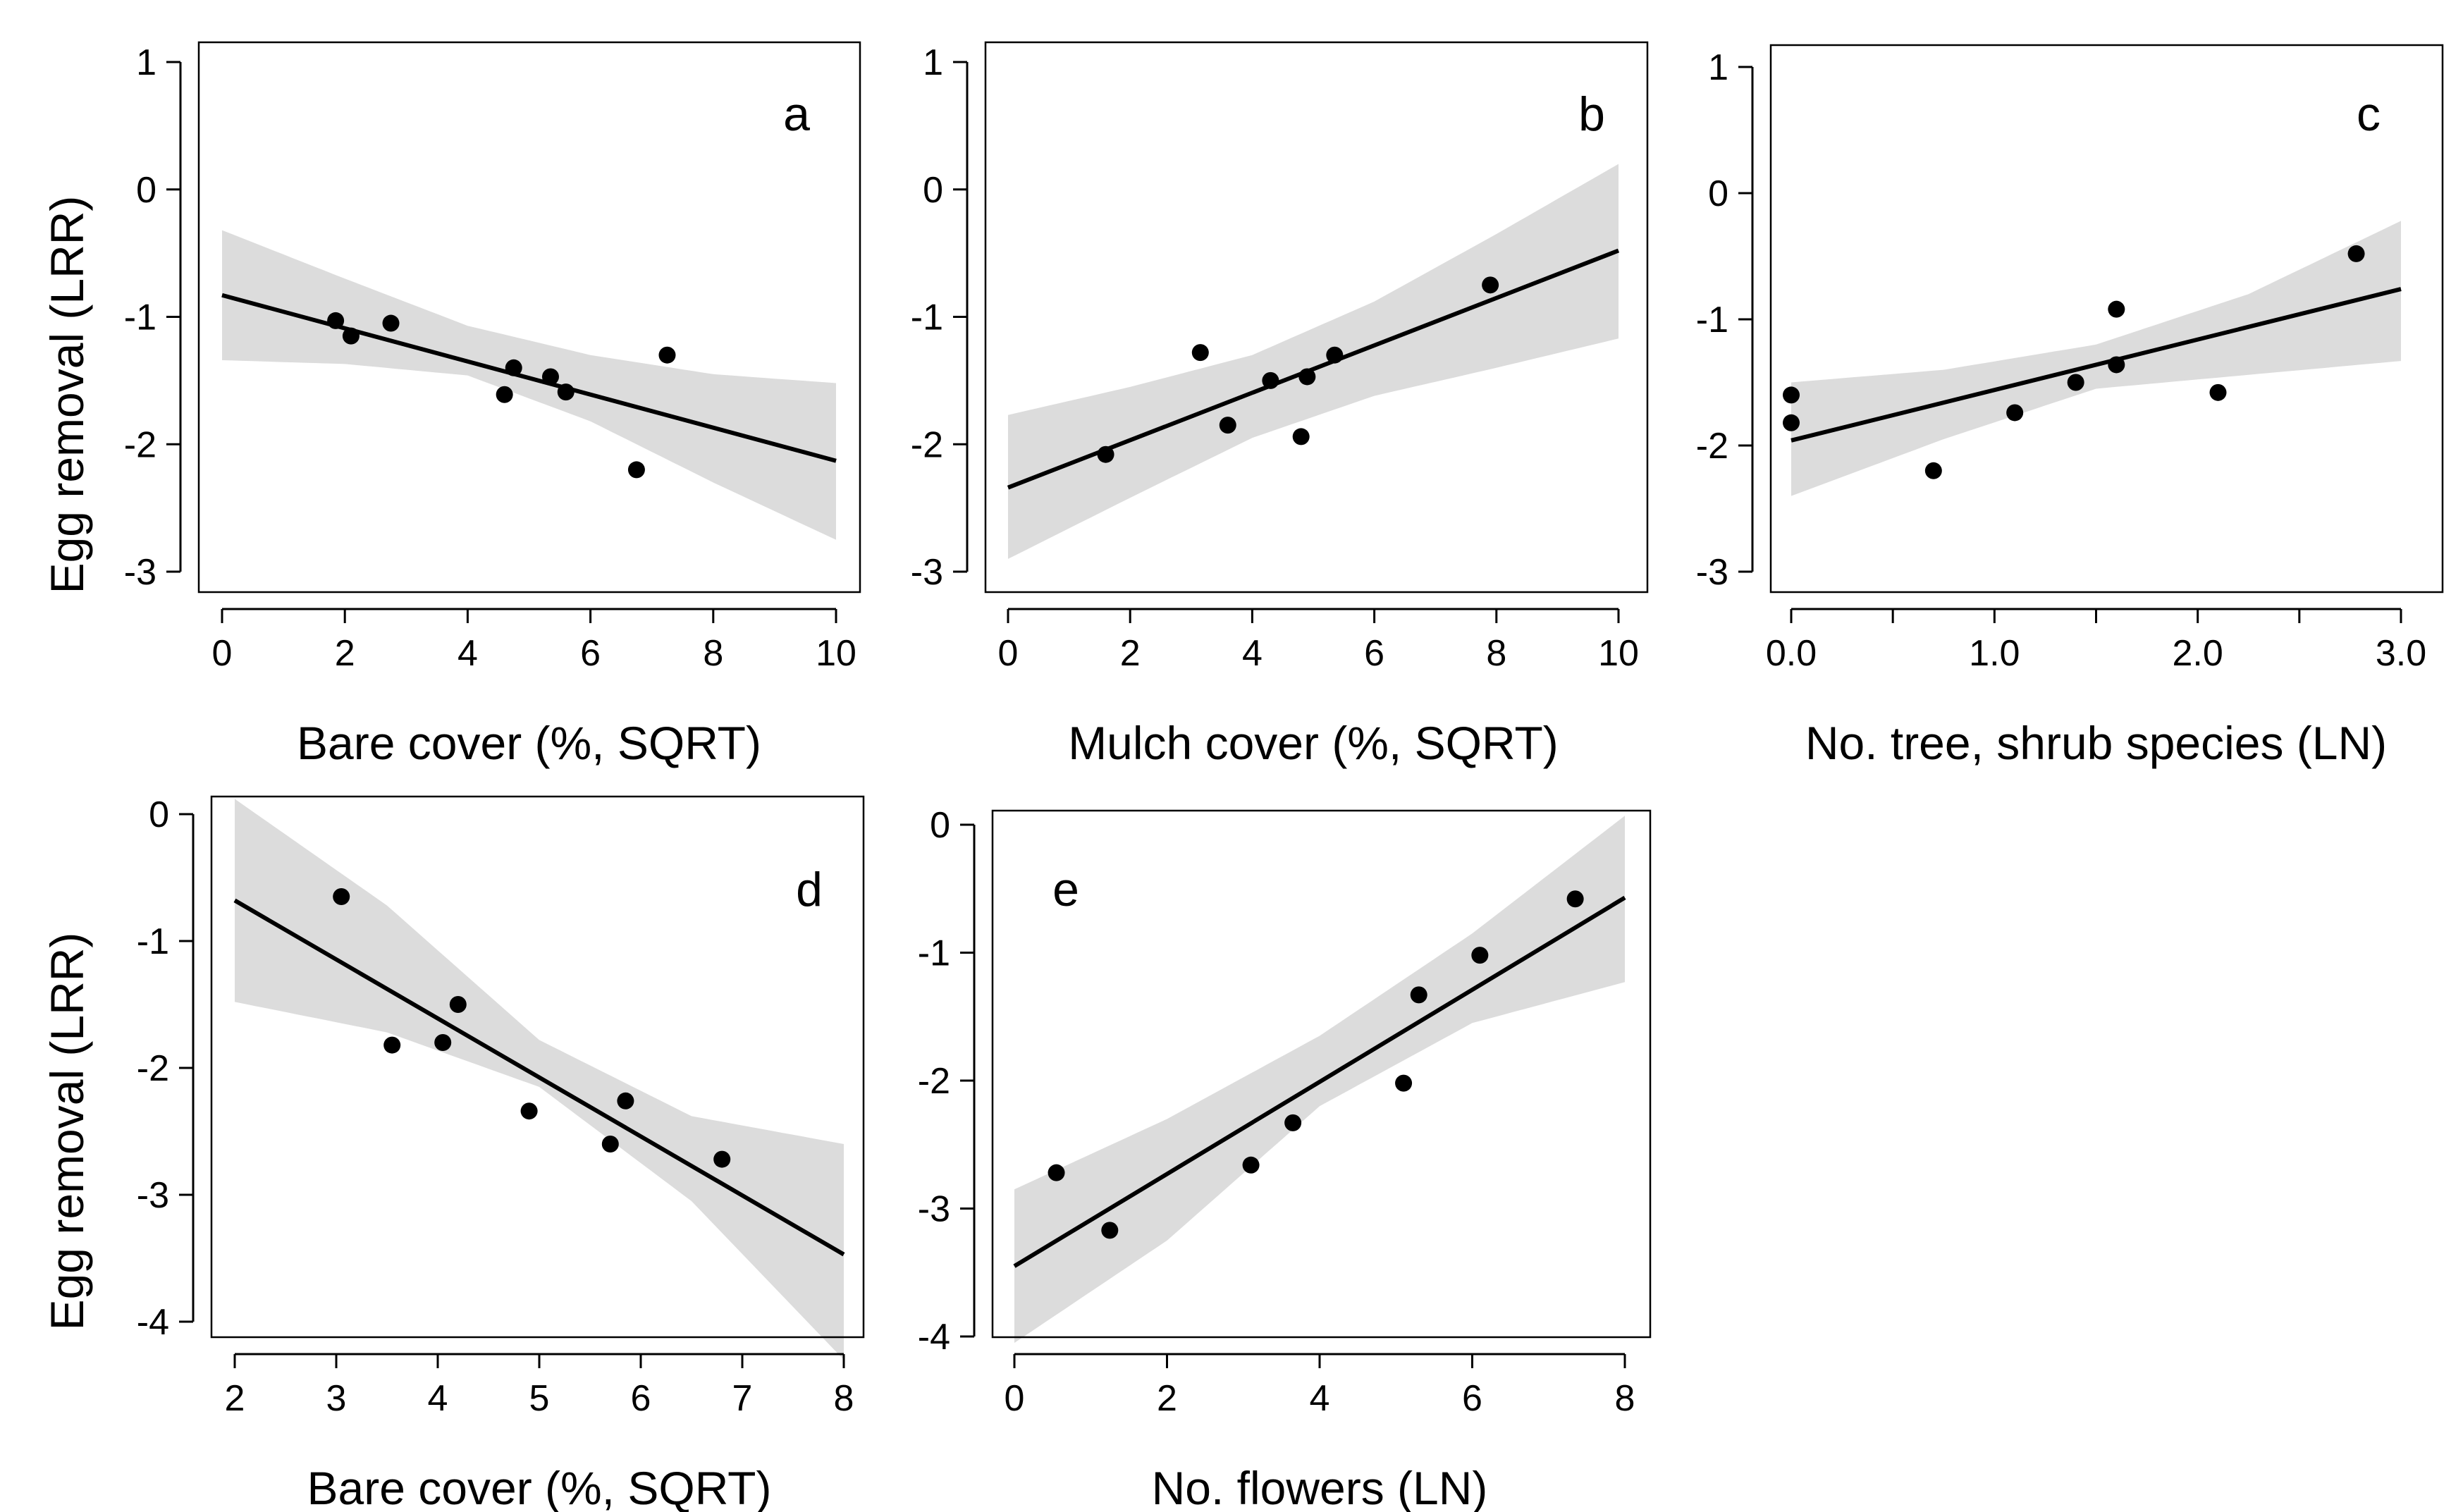 Image resolution: width=2463 pixels, height=1512 pixels. I want to click on panel-c-ci-band, so click(2096, 358).